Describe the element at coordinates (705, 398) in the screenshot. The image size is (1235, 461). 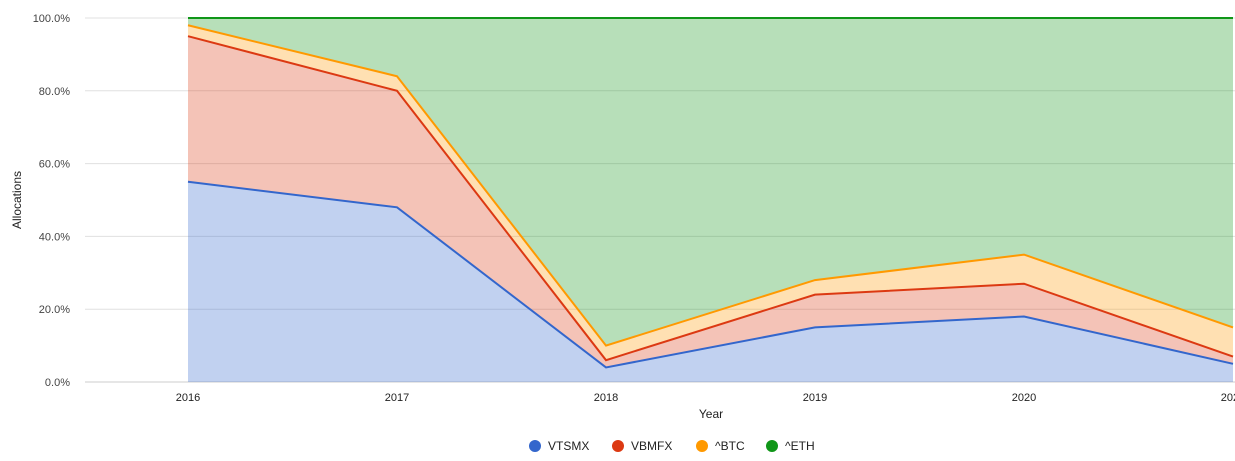
I see `x-axis-ticks: 2016 2017 2018 2019 2020 2021` at that location.